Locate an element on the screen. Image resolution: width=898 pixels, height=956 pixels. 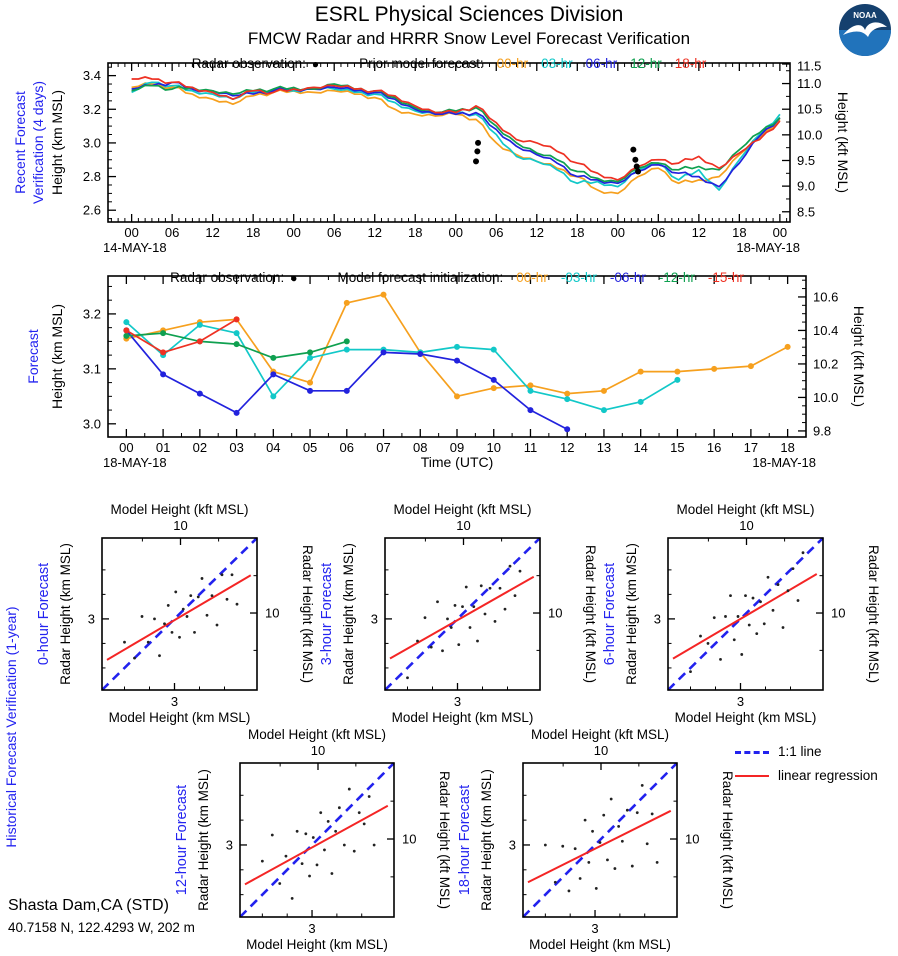
legend-item-18-hr: 18-hr is located at coordinates (690, 63).